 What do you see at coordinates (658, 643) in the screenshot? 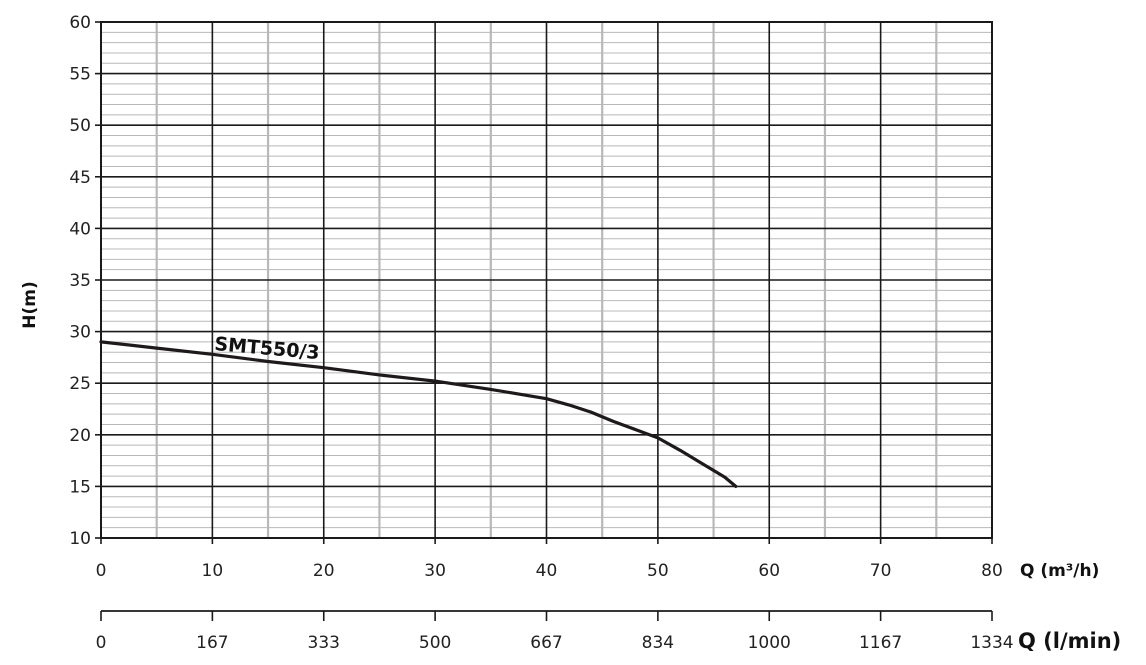
I see `secondary-tick-label: 834` at bounding box center [658, 643].